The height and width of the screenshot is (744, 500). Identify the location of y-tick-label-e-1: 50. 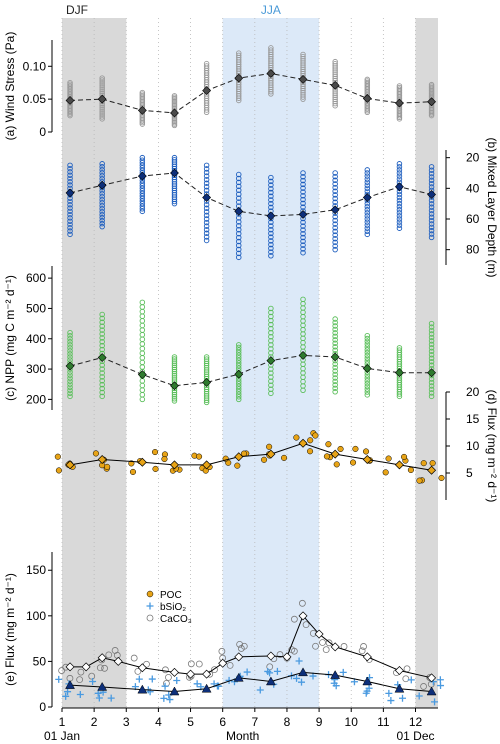
(40, 661).